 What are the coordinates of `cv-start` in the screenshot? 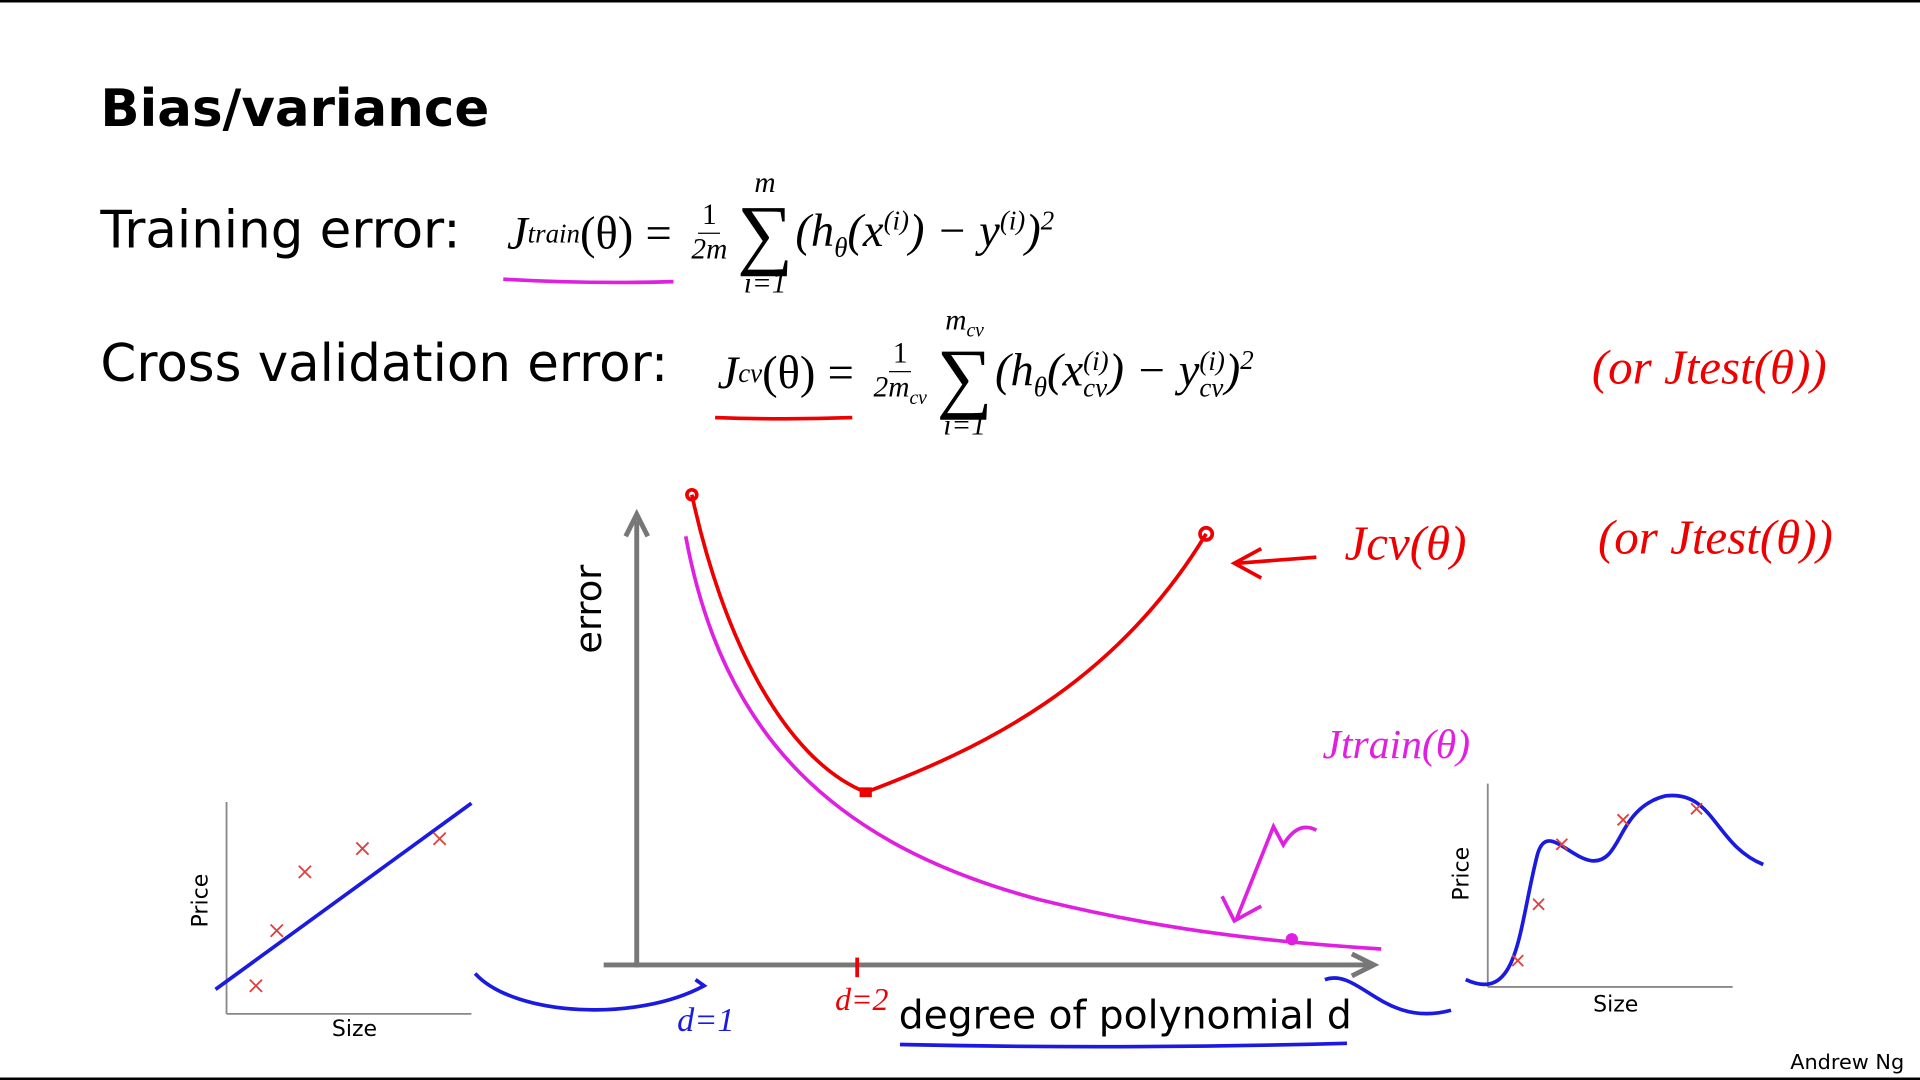 It's located at (692, 494).